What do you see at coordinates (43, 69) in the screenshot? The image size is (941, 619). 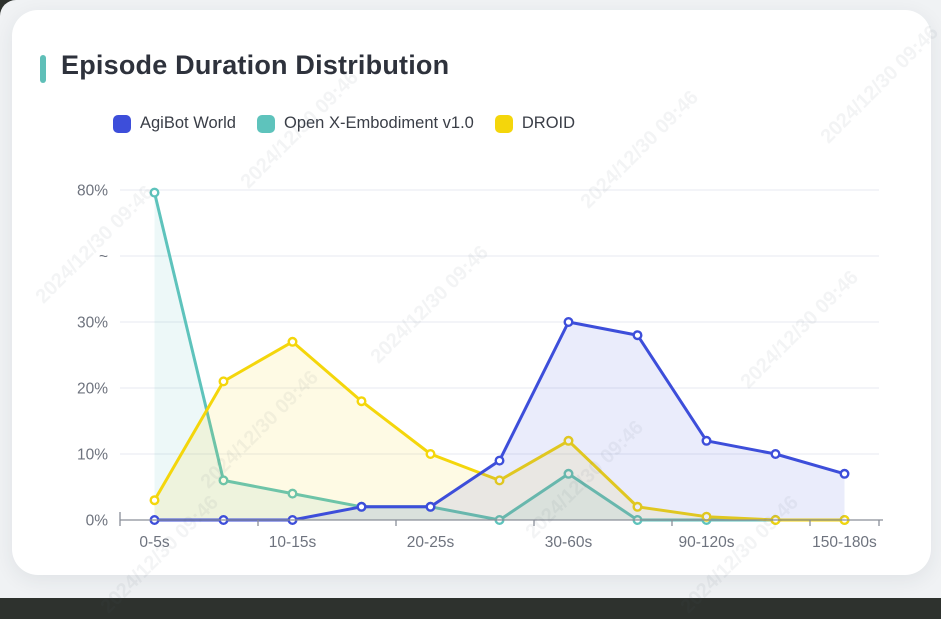 I see `title-accent-bar` at bounding box center [43, 69].